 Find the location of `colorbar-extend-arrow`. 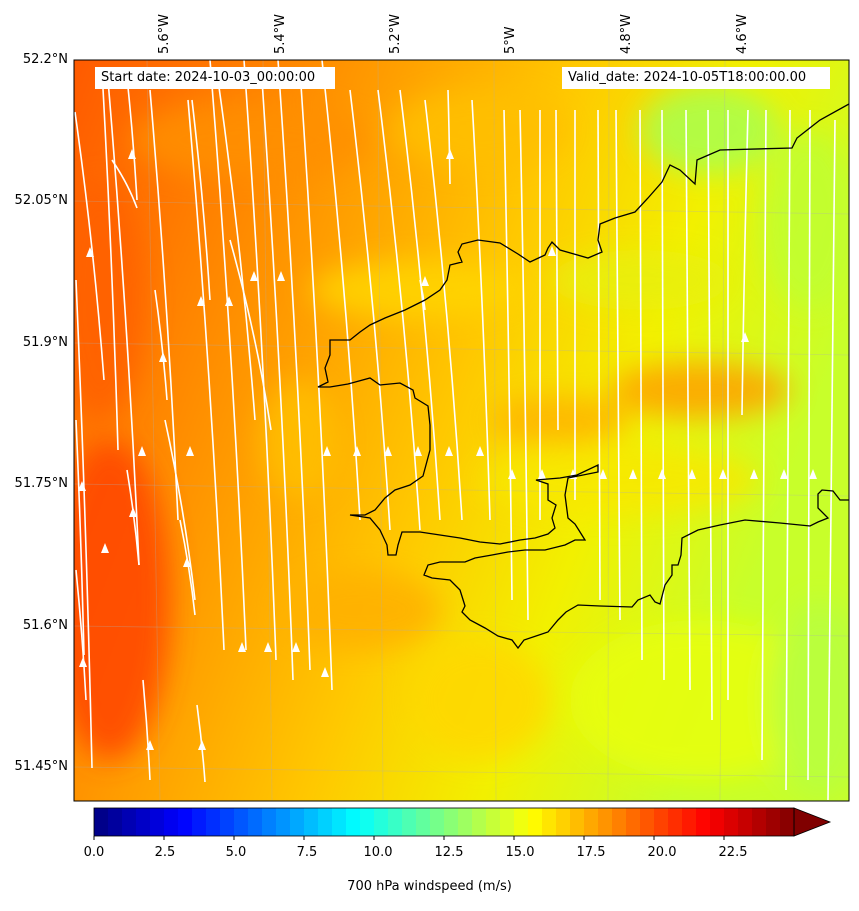

colorbar-extend-arrow is located at coordinates (812, 822).